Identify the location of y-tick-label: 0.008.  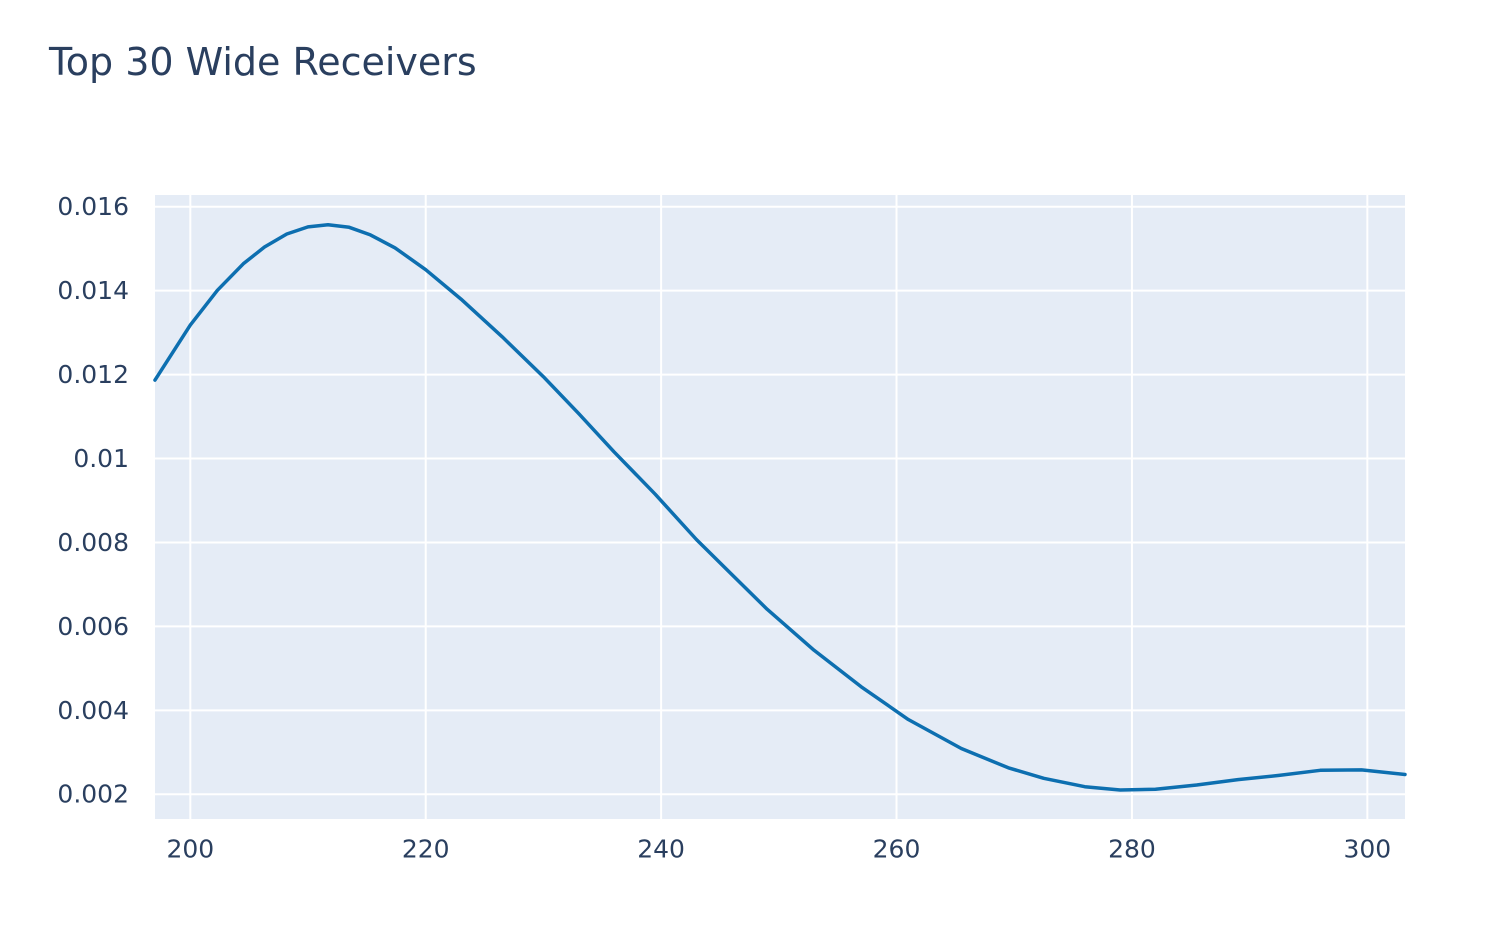
(93, 542).